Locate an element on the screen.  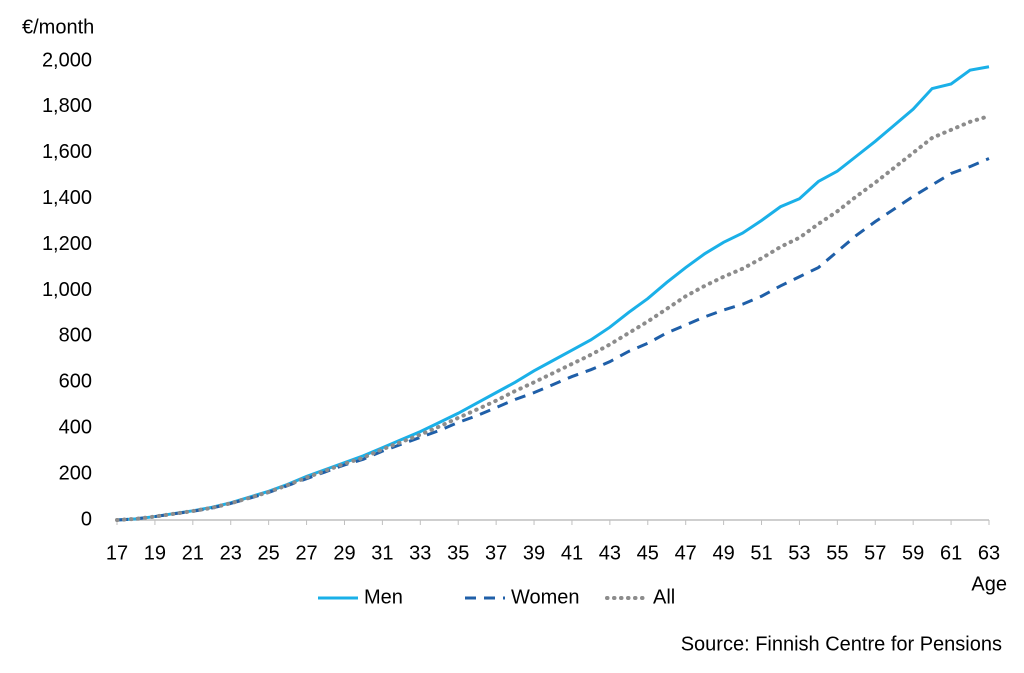
x-tick-label: 59 is located at coordinates (913, 553).